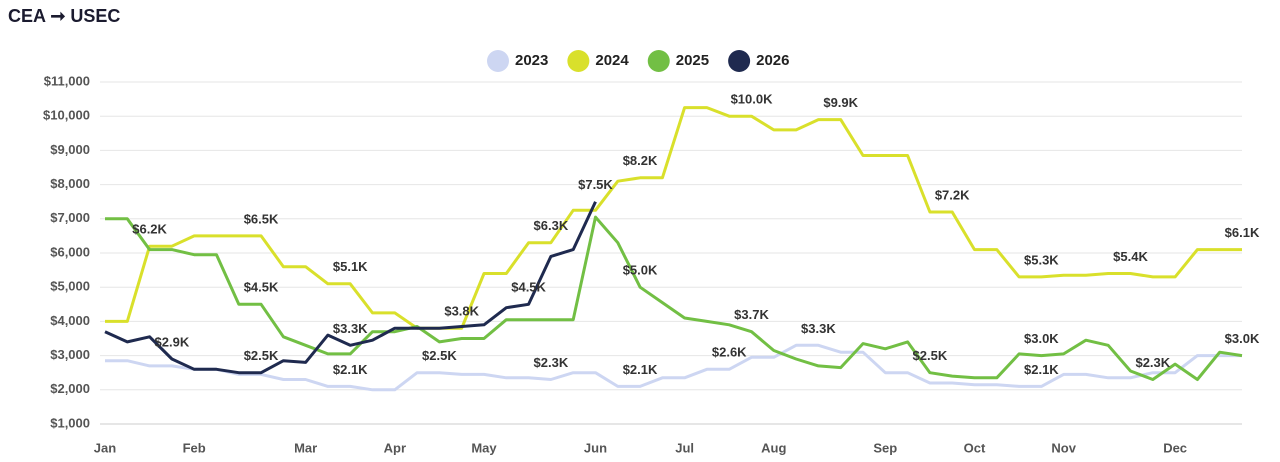 This screenshot has width=1280, height=462. I want to click on y-tick-label: $11,000, so click(67, 80).